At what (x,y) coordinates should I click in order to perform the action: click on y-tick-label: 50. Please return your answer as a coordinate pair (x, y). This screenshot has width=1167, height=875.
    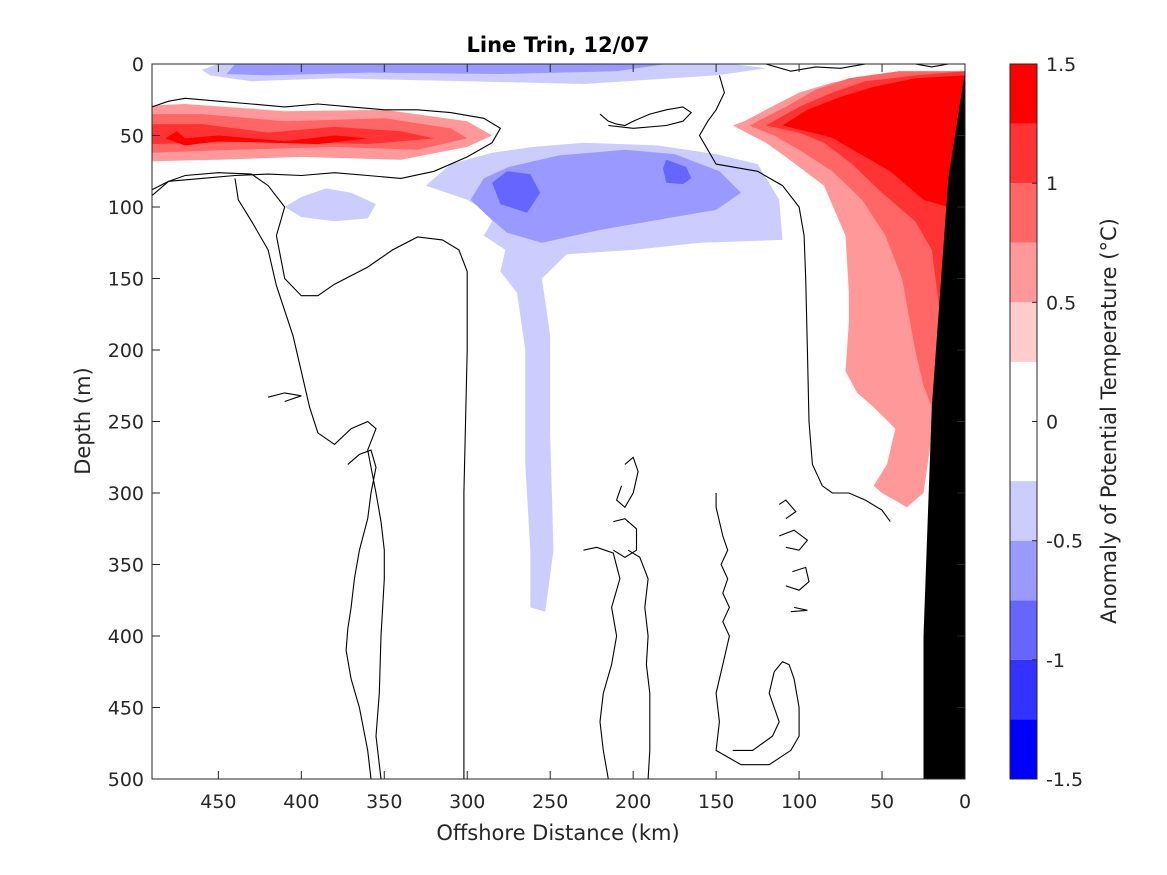
    Looking at the image, I should click on (132, 137).